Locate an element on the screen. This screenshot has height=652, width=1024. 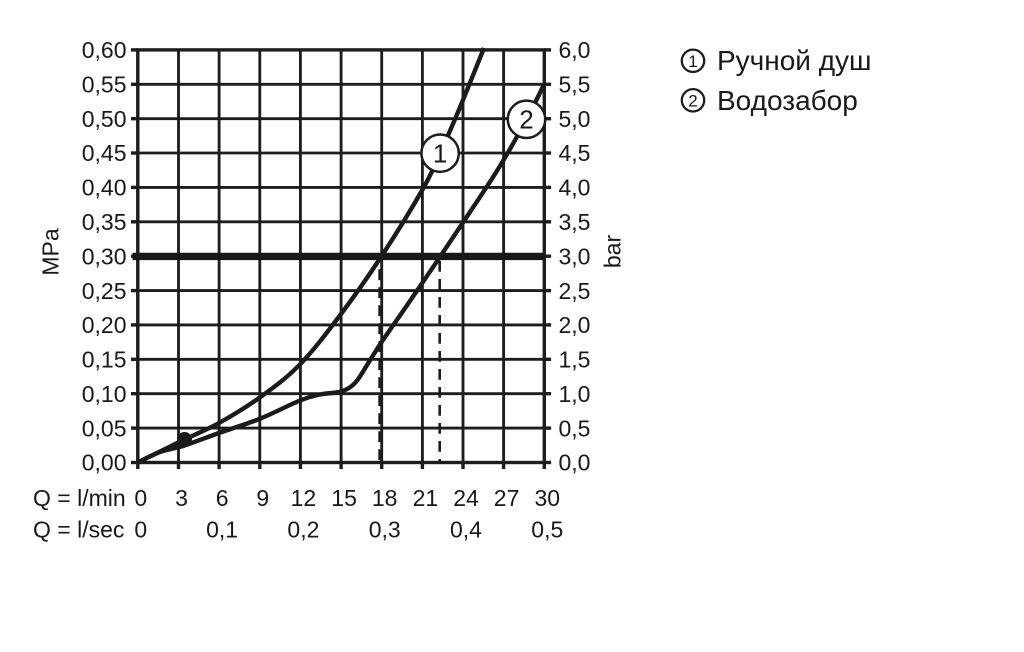
svg-text: 15 is located at coordinates (344, 498).